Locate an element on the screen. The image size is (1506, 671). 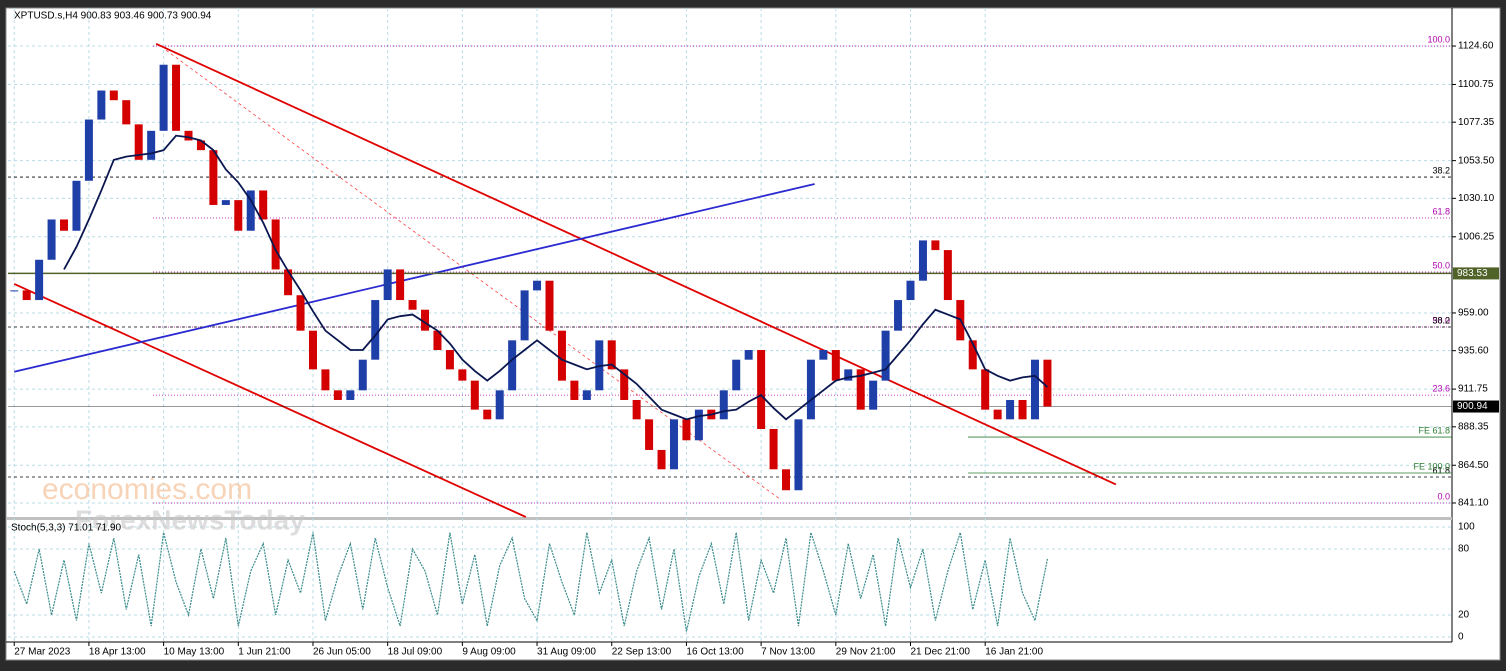
watermark: ForexNewsToday is located at coordinates (190, 519).